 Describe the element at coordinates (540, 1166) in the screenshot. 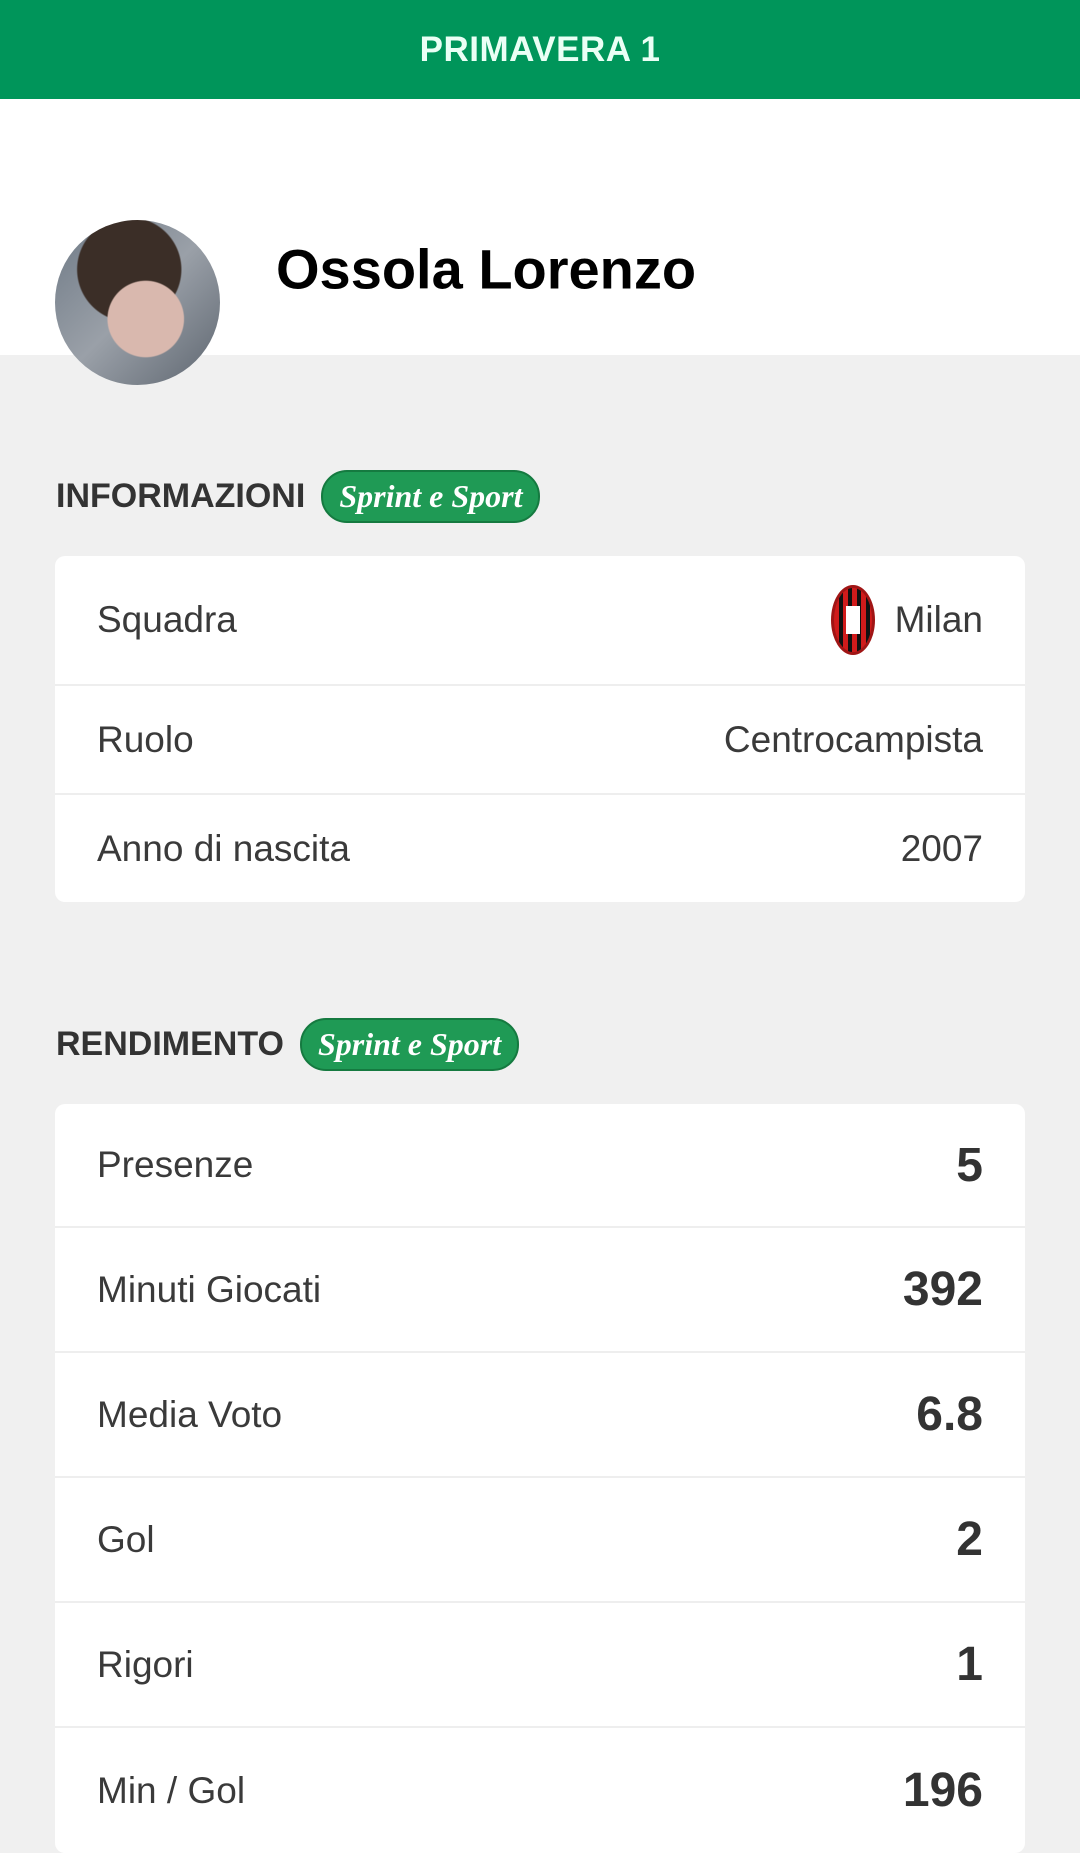

I see `stat-row: Presenze 5` at that location.